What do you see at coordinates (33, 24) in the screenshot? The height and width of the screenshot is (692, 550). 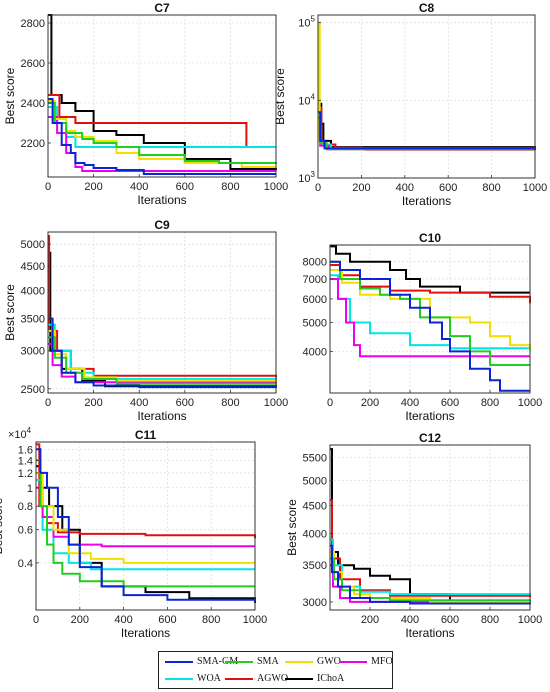 I see `y-tick-label: 2800` at bounding box center [33, 24].